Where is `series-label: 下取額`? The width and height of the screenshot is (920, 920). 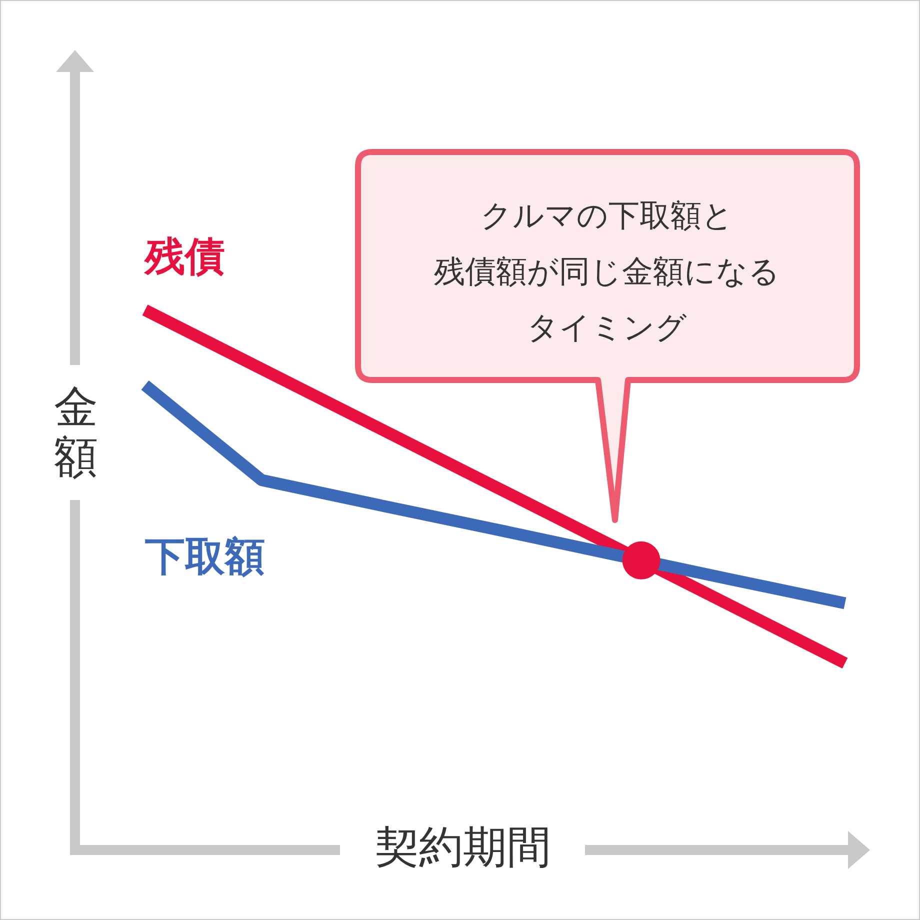
series-label: 下取額 is located at coordinates (205, 557).